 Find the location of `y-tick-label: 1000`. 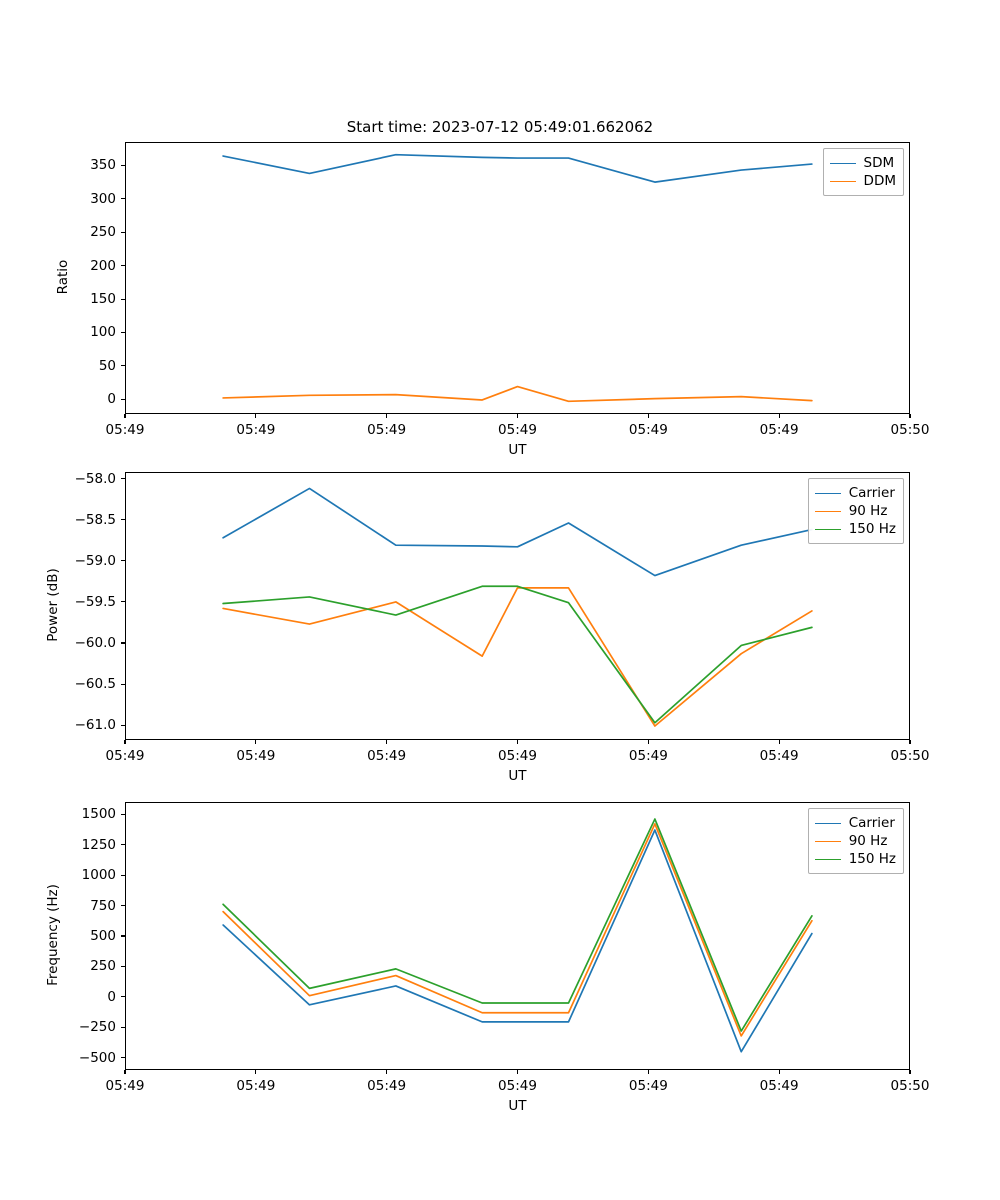

y-tick-label: 1000 is located at coordinates (98, 875).